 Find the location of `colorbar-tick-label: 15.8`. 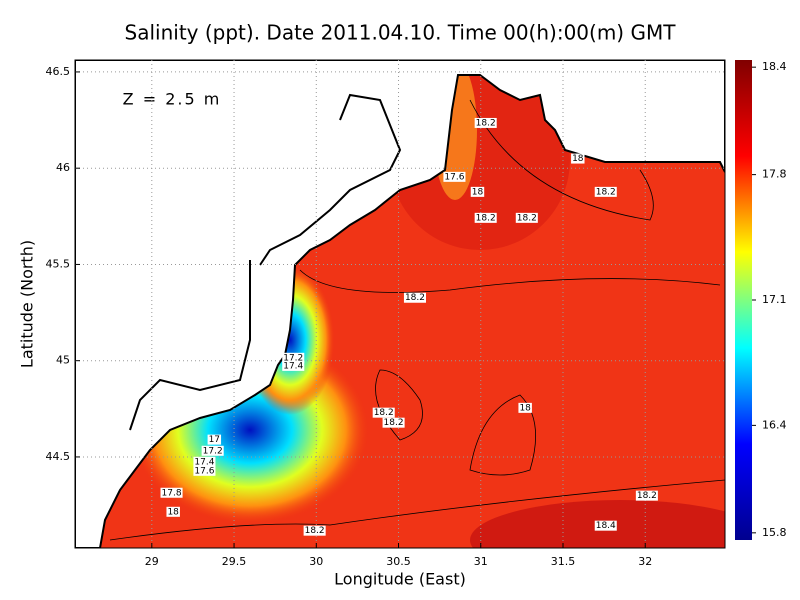

colorbar-tick-label: 15.8 is located at coordinates (774, 532).